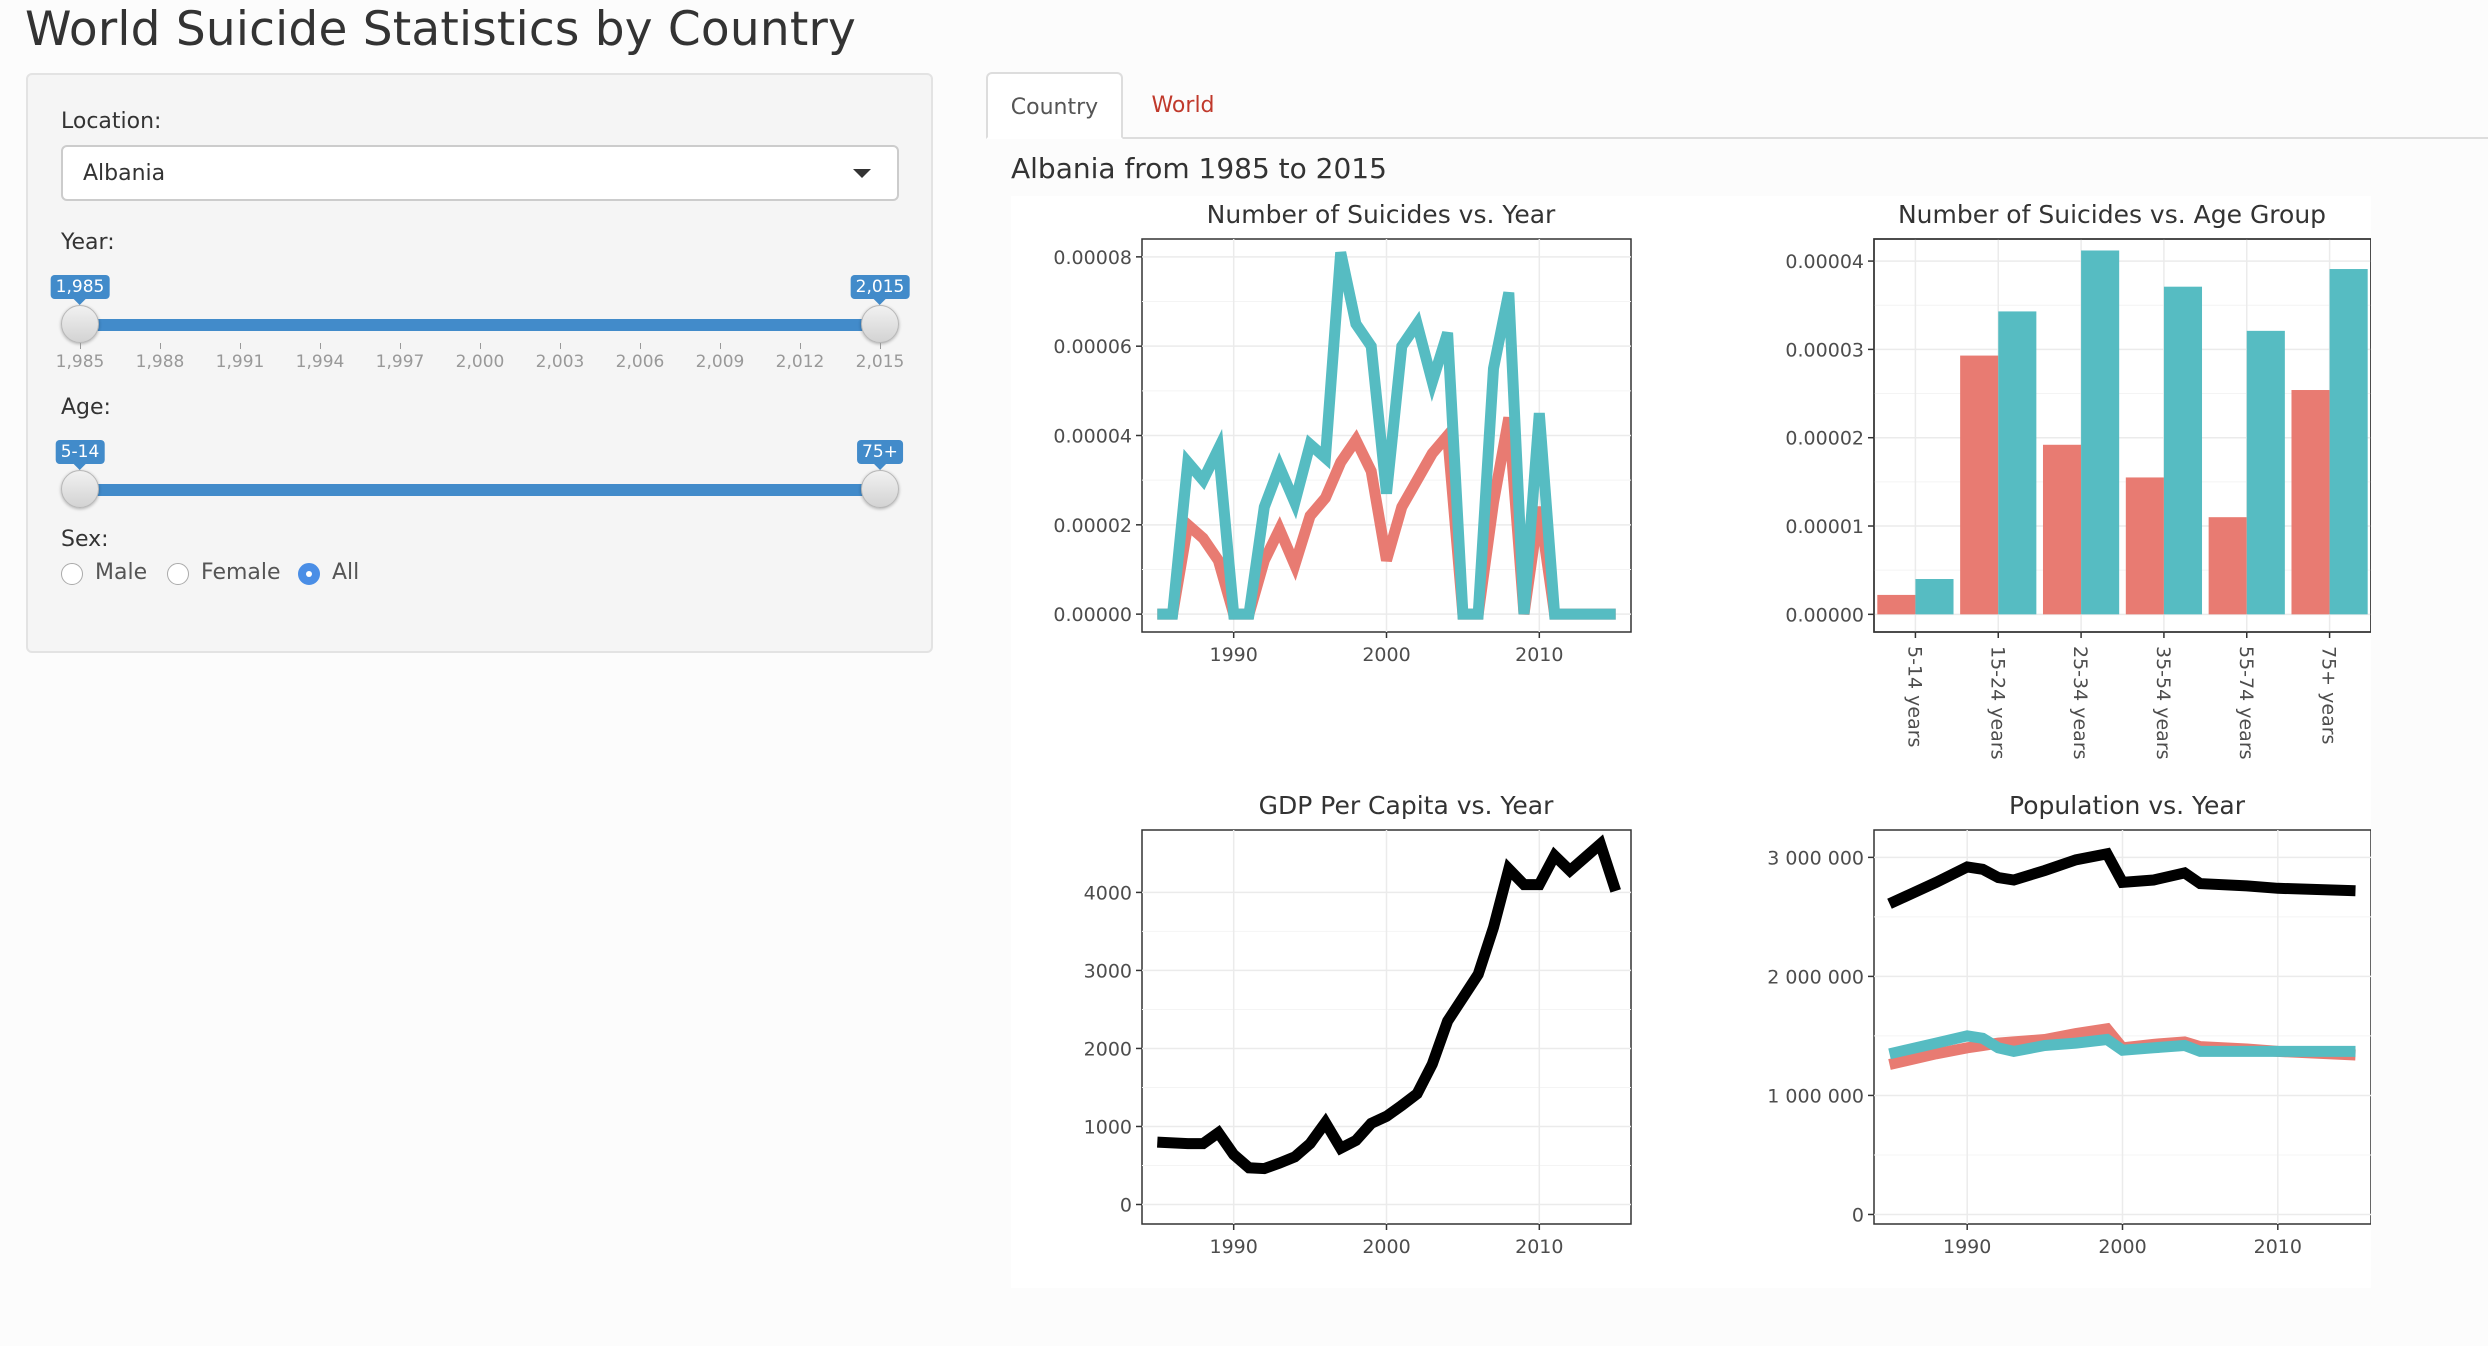 The height and width of the screenshot is (1346, 2488). I want to click on sex-label: Sex:, so click(85, 539).